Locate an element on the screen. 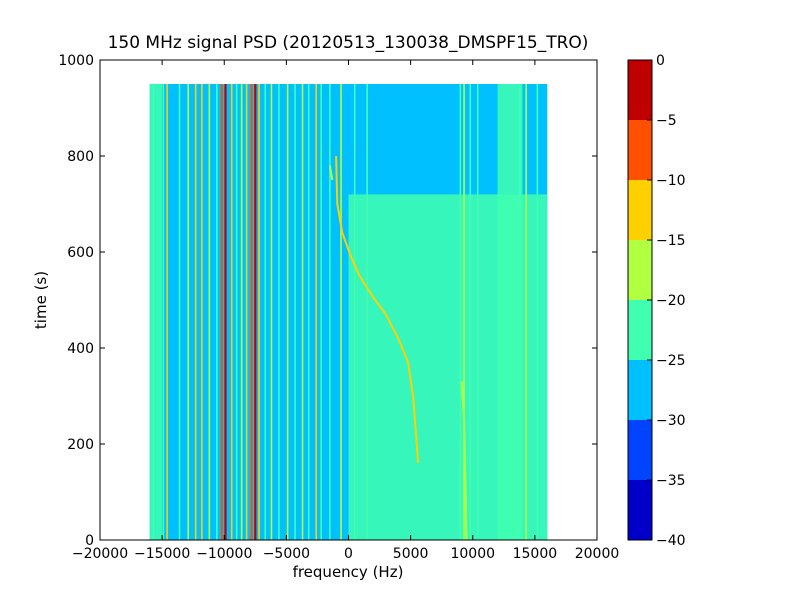  x-tick-label: −20000 is located at coordinates (100, 554).